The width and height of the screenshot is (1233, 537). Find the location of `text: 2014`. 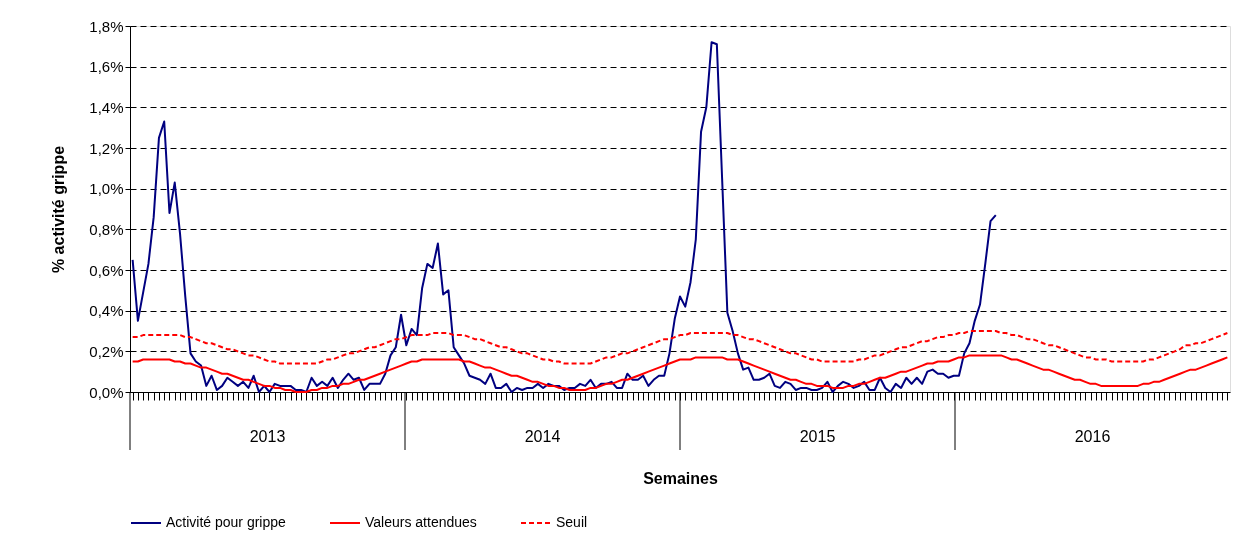

text: 2014 is located at coordinates (542, 436).